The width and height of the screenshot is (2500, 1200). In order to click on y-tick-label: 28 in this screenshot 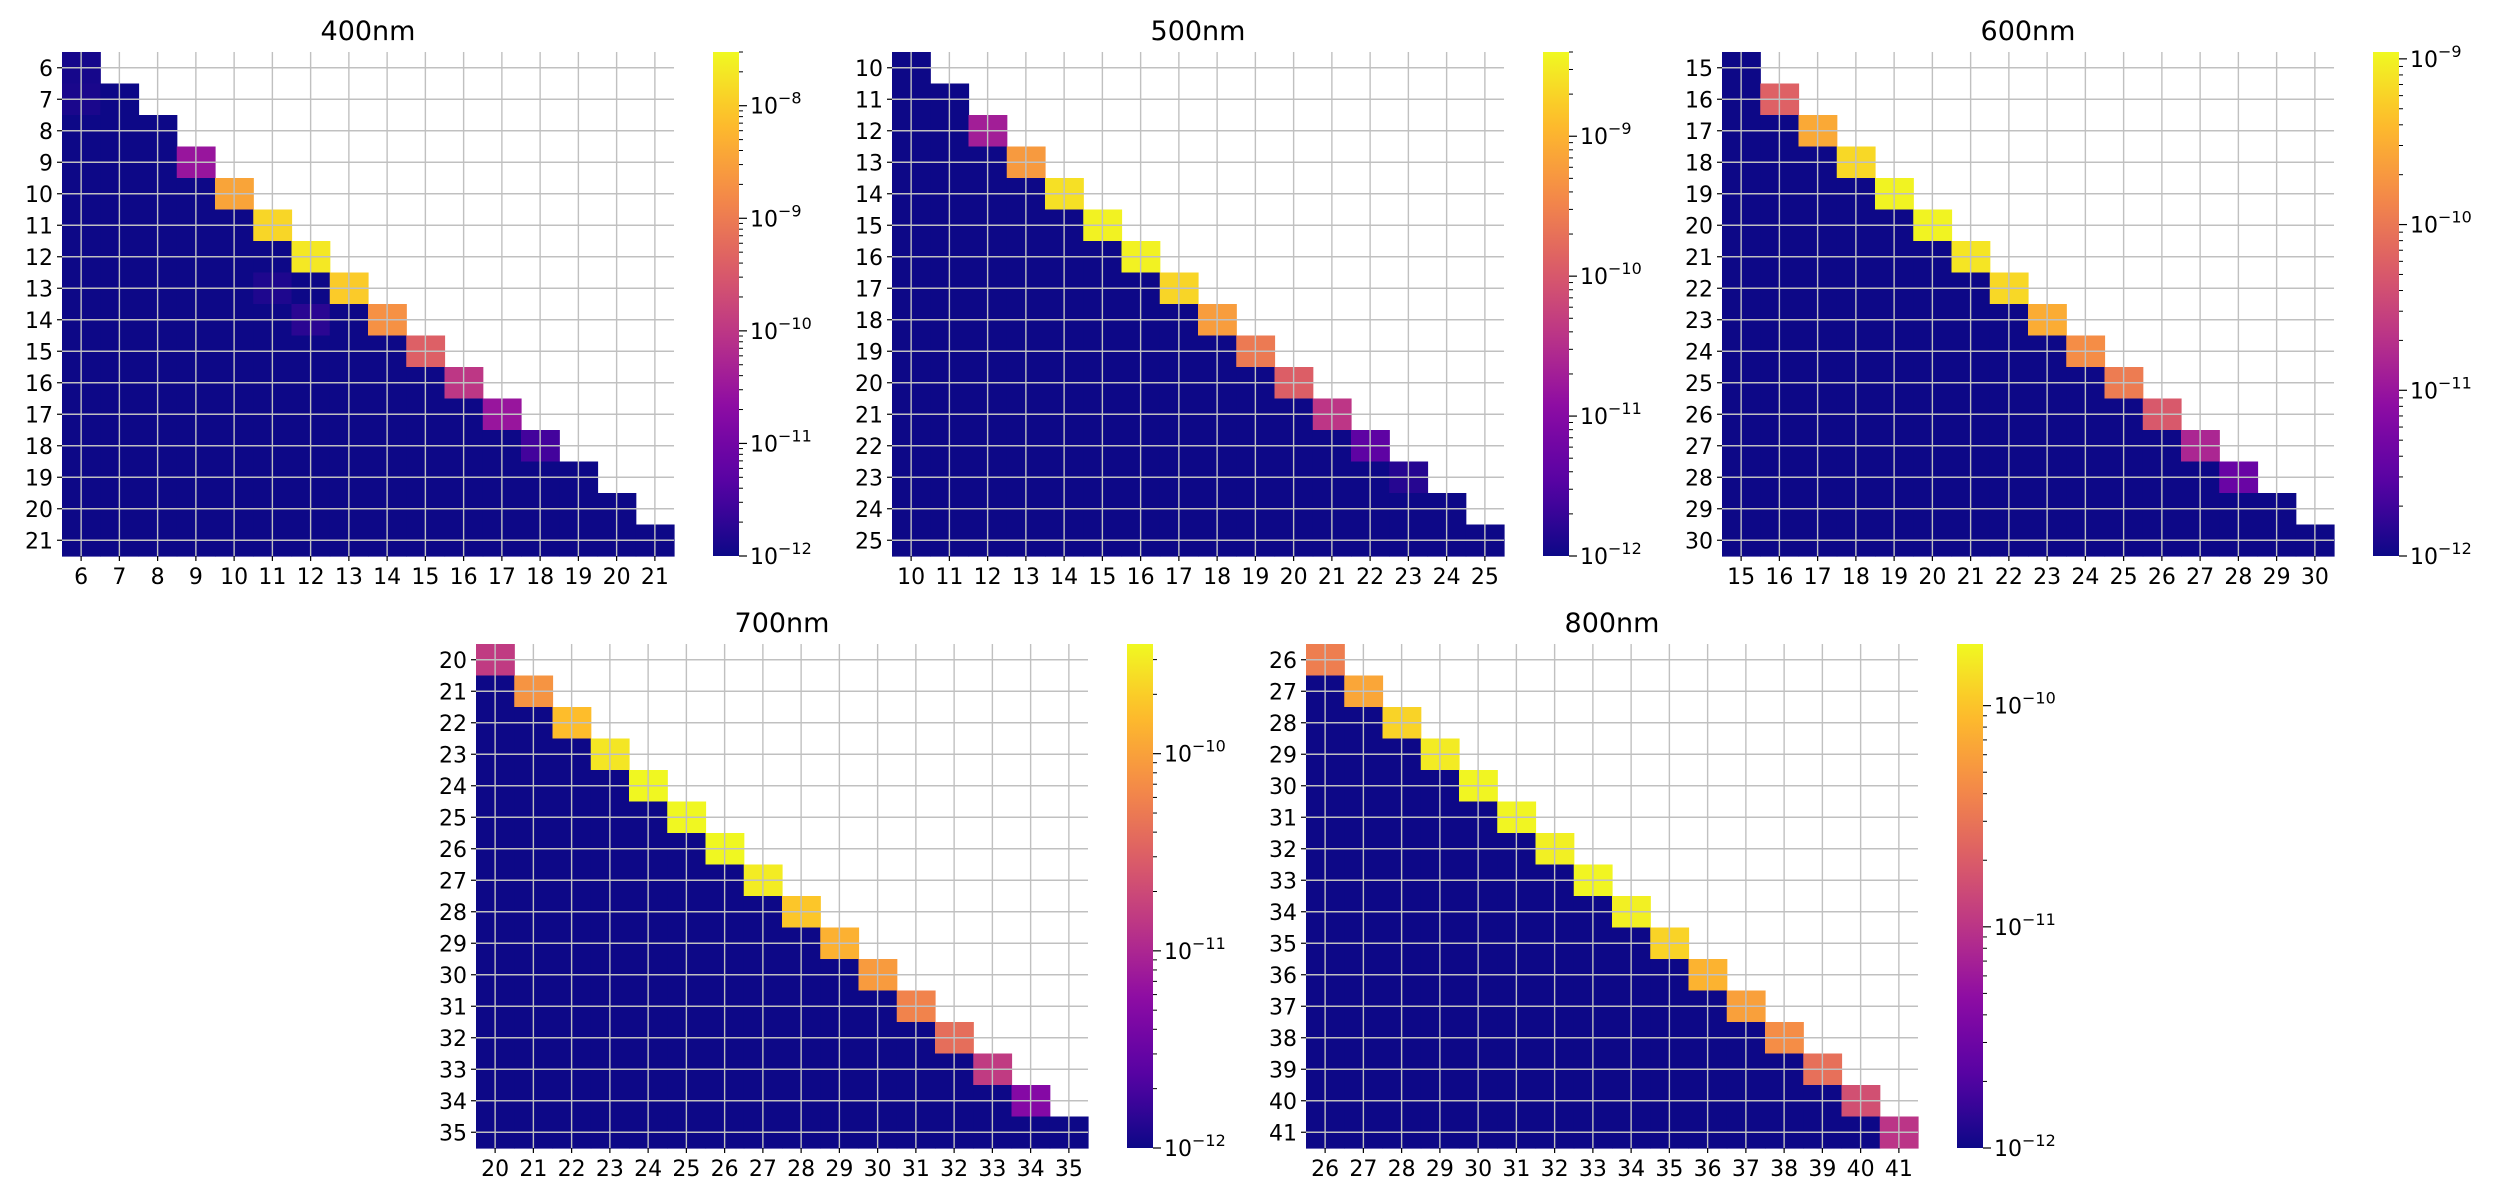, I will do `click(453, 913)`.